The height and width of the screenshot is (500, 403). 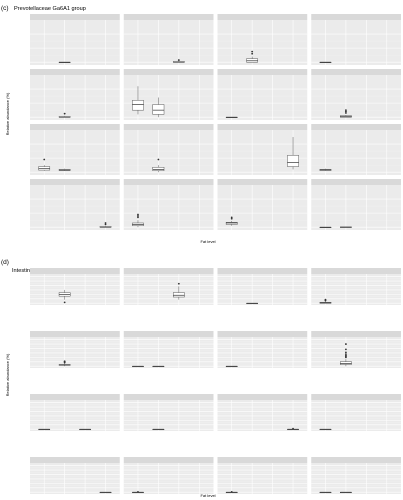 I want to click on y-axis-label: Relative abundance (%), so click(x=7, y=374).